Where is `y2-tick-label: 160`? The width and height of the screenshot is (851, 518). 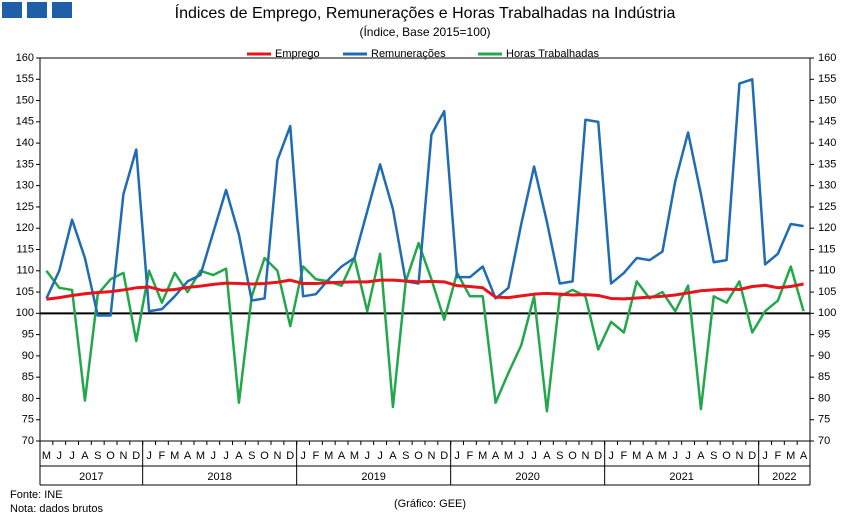
y2-tick-label: 160 is located at coordinates (827, 58).